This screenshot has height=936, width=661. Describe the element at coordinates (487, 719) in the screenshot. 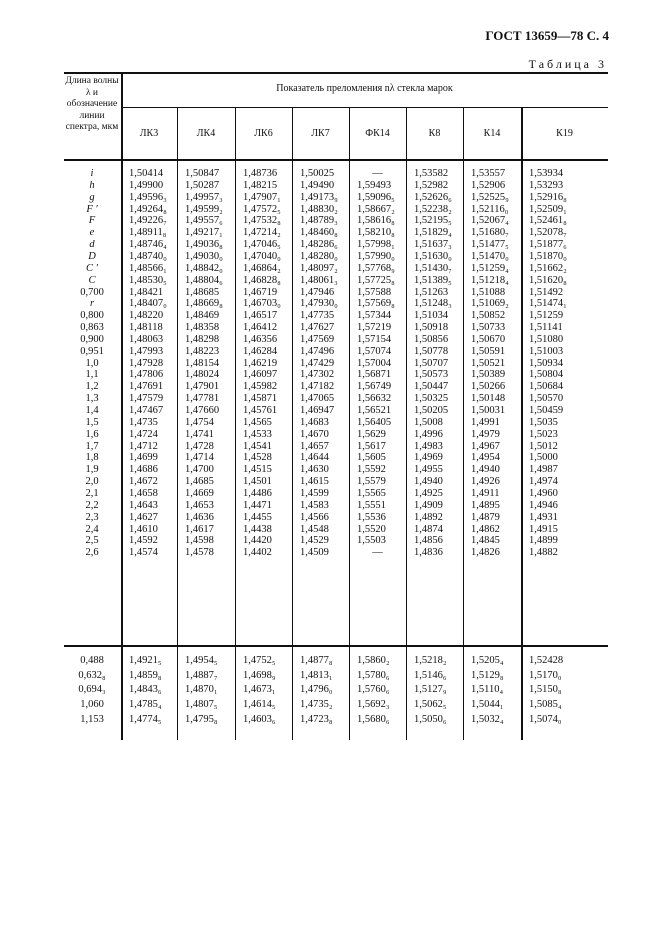

I see `index-value: 1,5032₄` at that location.